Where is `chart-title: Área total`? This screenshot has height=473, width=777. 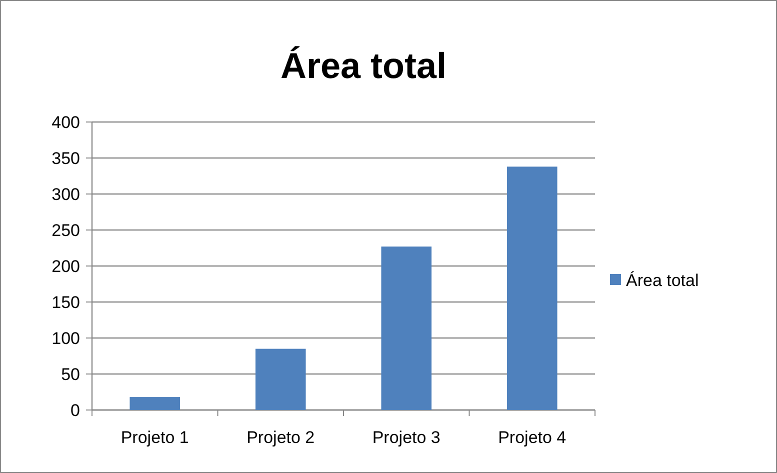
chart-title: Área total is located at coordinates (363, 65).